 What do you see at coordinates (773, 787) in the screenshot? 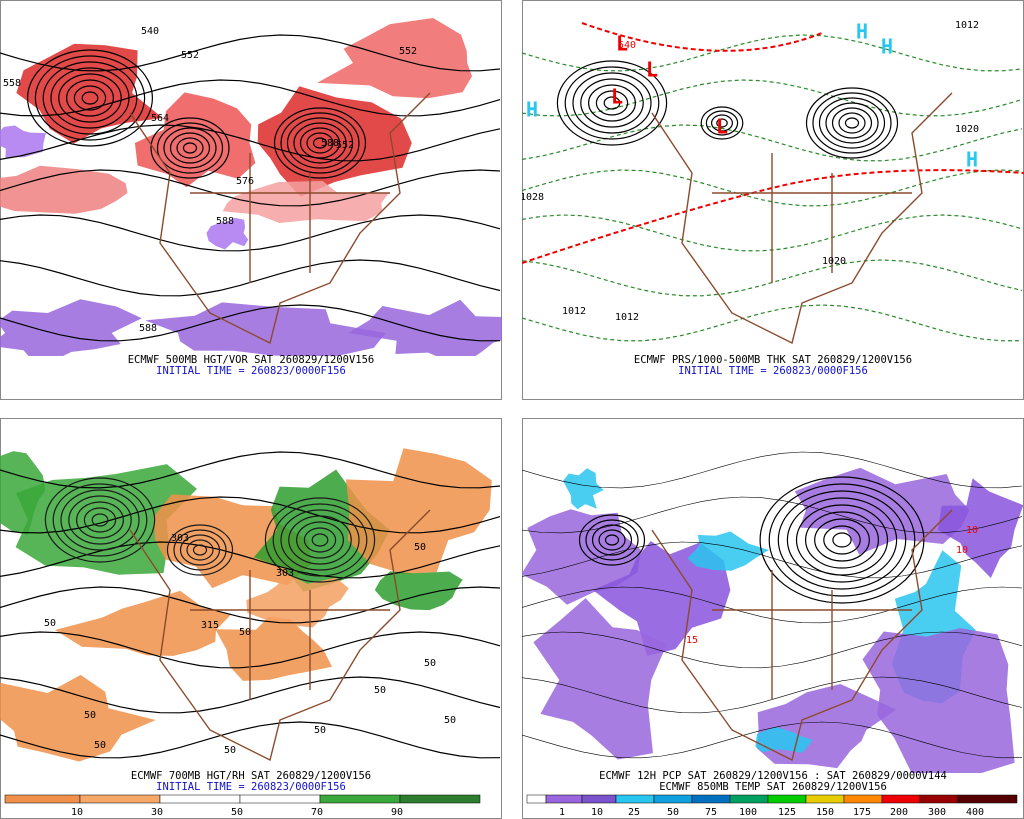
I see `initial-time: ECMWF 850MB TEMP SAT 260829/1200V156` at bounding box center [773, 787].